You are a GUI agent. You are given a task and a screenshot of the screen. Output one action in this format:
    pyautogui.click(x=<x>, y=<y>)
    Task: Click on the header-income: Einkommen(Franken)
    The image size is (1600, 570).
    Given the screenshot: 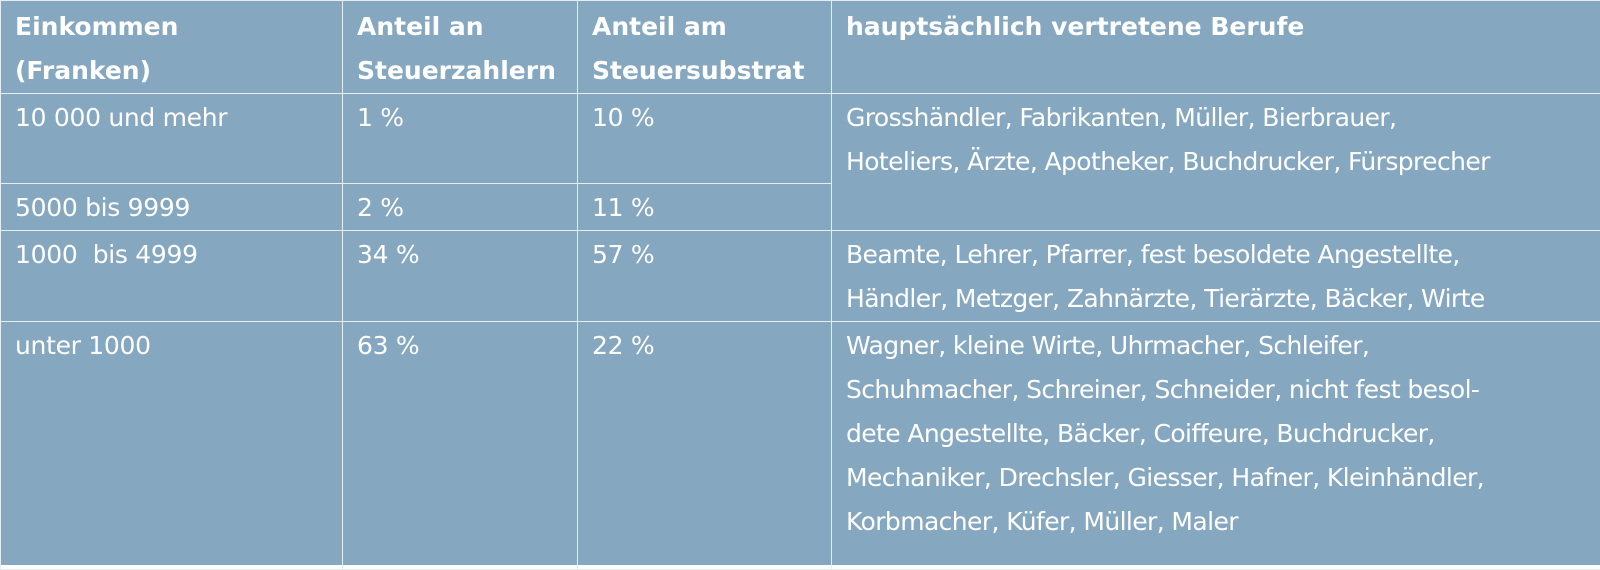 What is the action you would take?
    pyautogui.click(x=172, y=47)
    